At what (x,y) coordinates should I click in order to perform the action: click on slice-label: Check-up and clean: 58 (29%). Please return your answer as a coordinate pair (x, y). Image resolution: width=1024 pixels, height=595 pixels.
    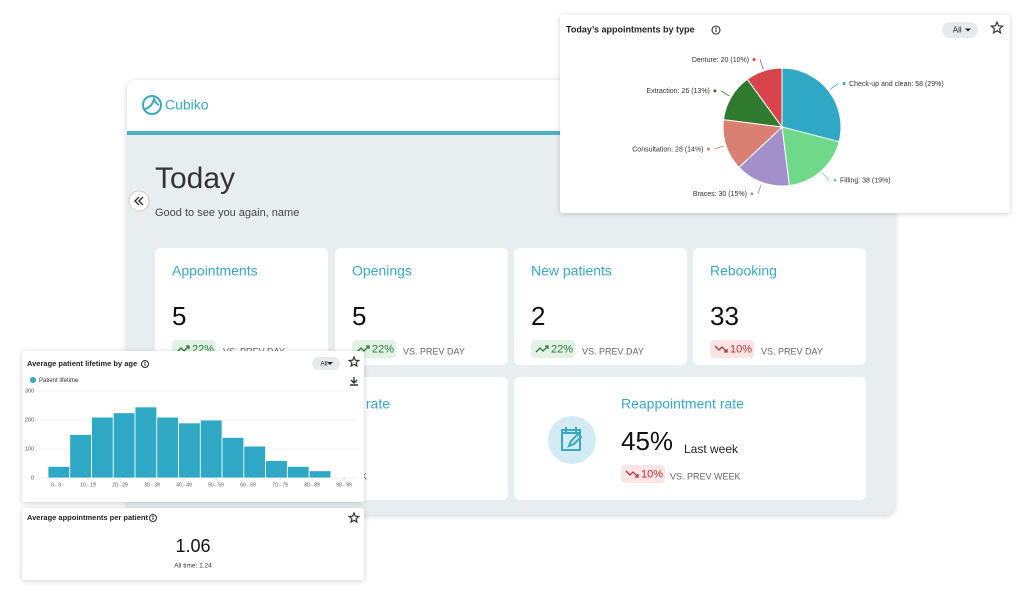
    Looking at the image, I should click on (896, 84).